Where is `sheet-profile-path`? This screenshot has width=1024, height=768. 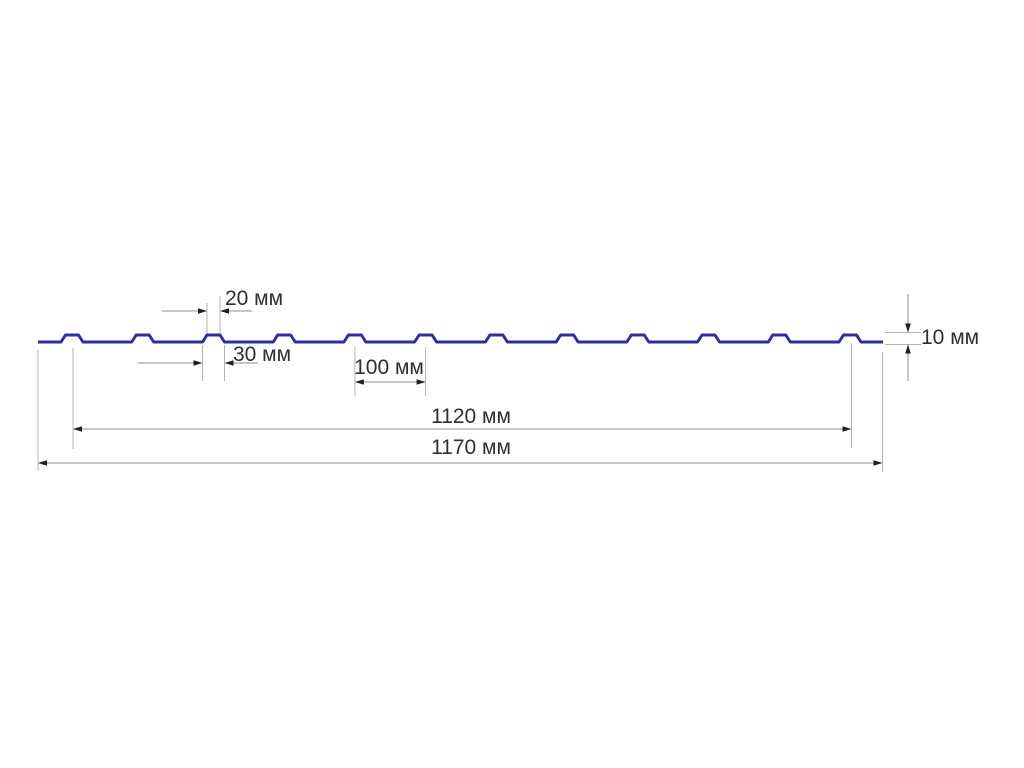 sheet-profile-path is located at coordinates (460, 338).